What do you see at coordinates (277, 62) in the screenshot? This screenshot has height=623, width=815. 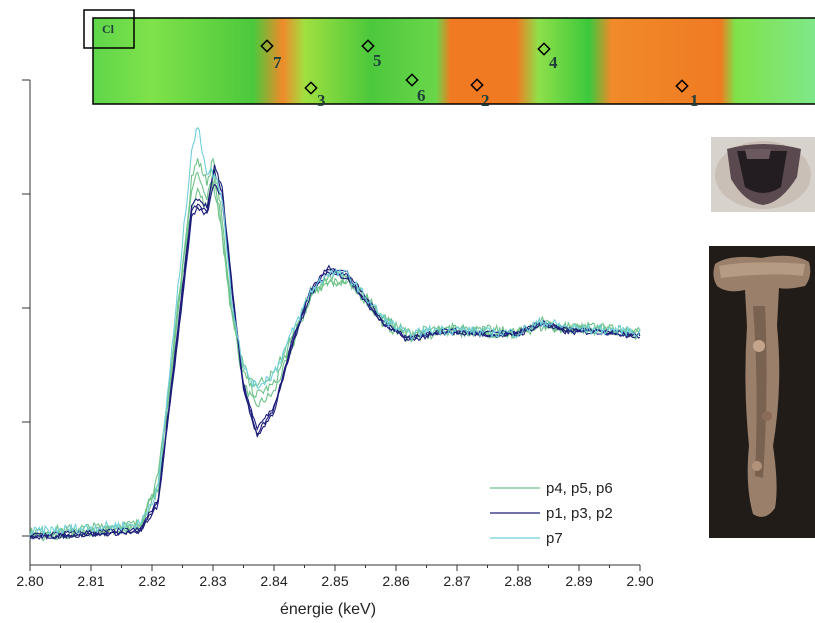 I see `point-label-7: 7` at bounding box center [277, 62].